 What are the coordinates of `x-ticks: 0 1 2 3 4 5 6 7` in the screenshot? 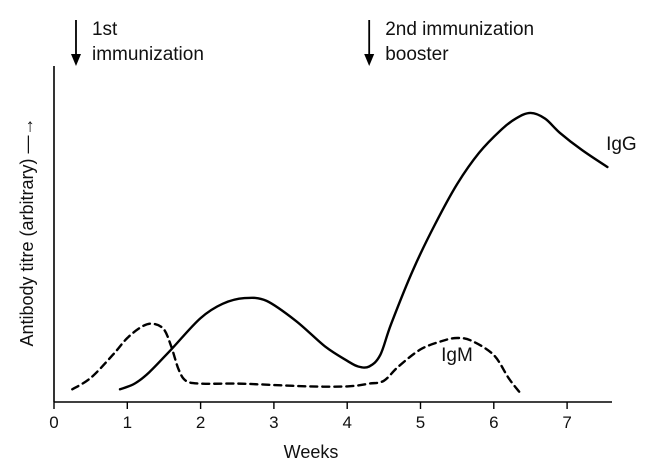 It's located at (310, 417).